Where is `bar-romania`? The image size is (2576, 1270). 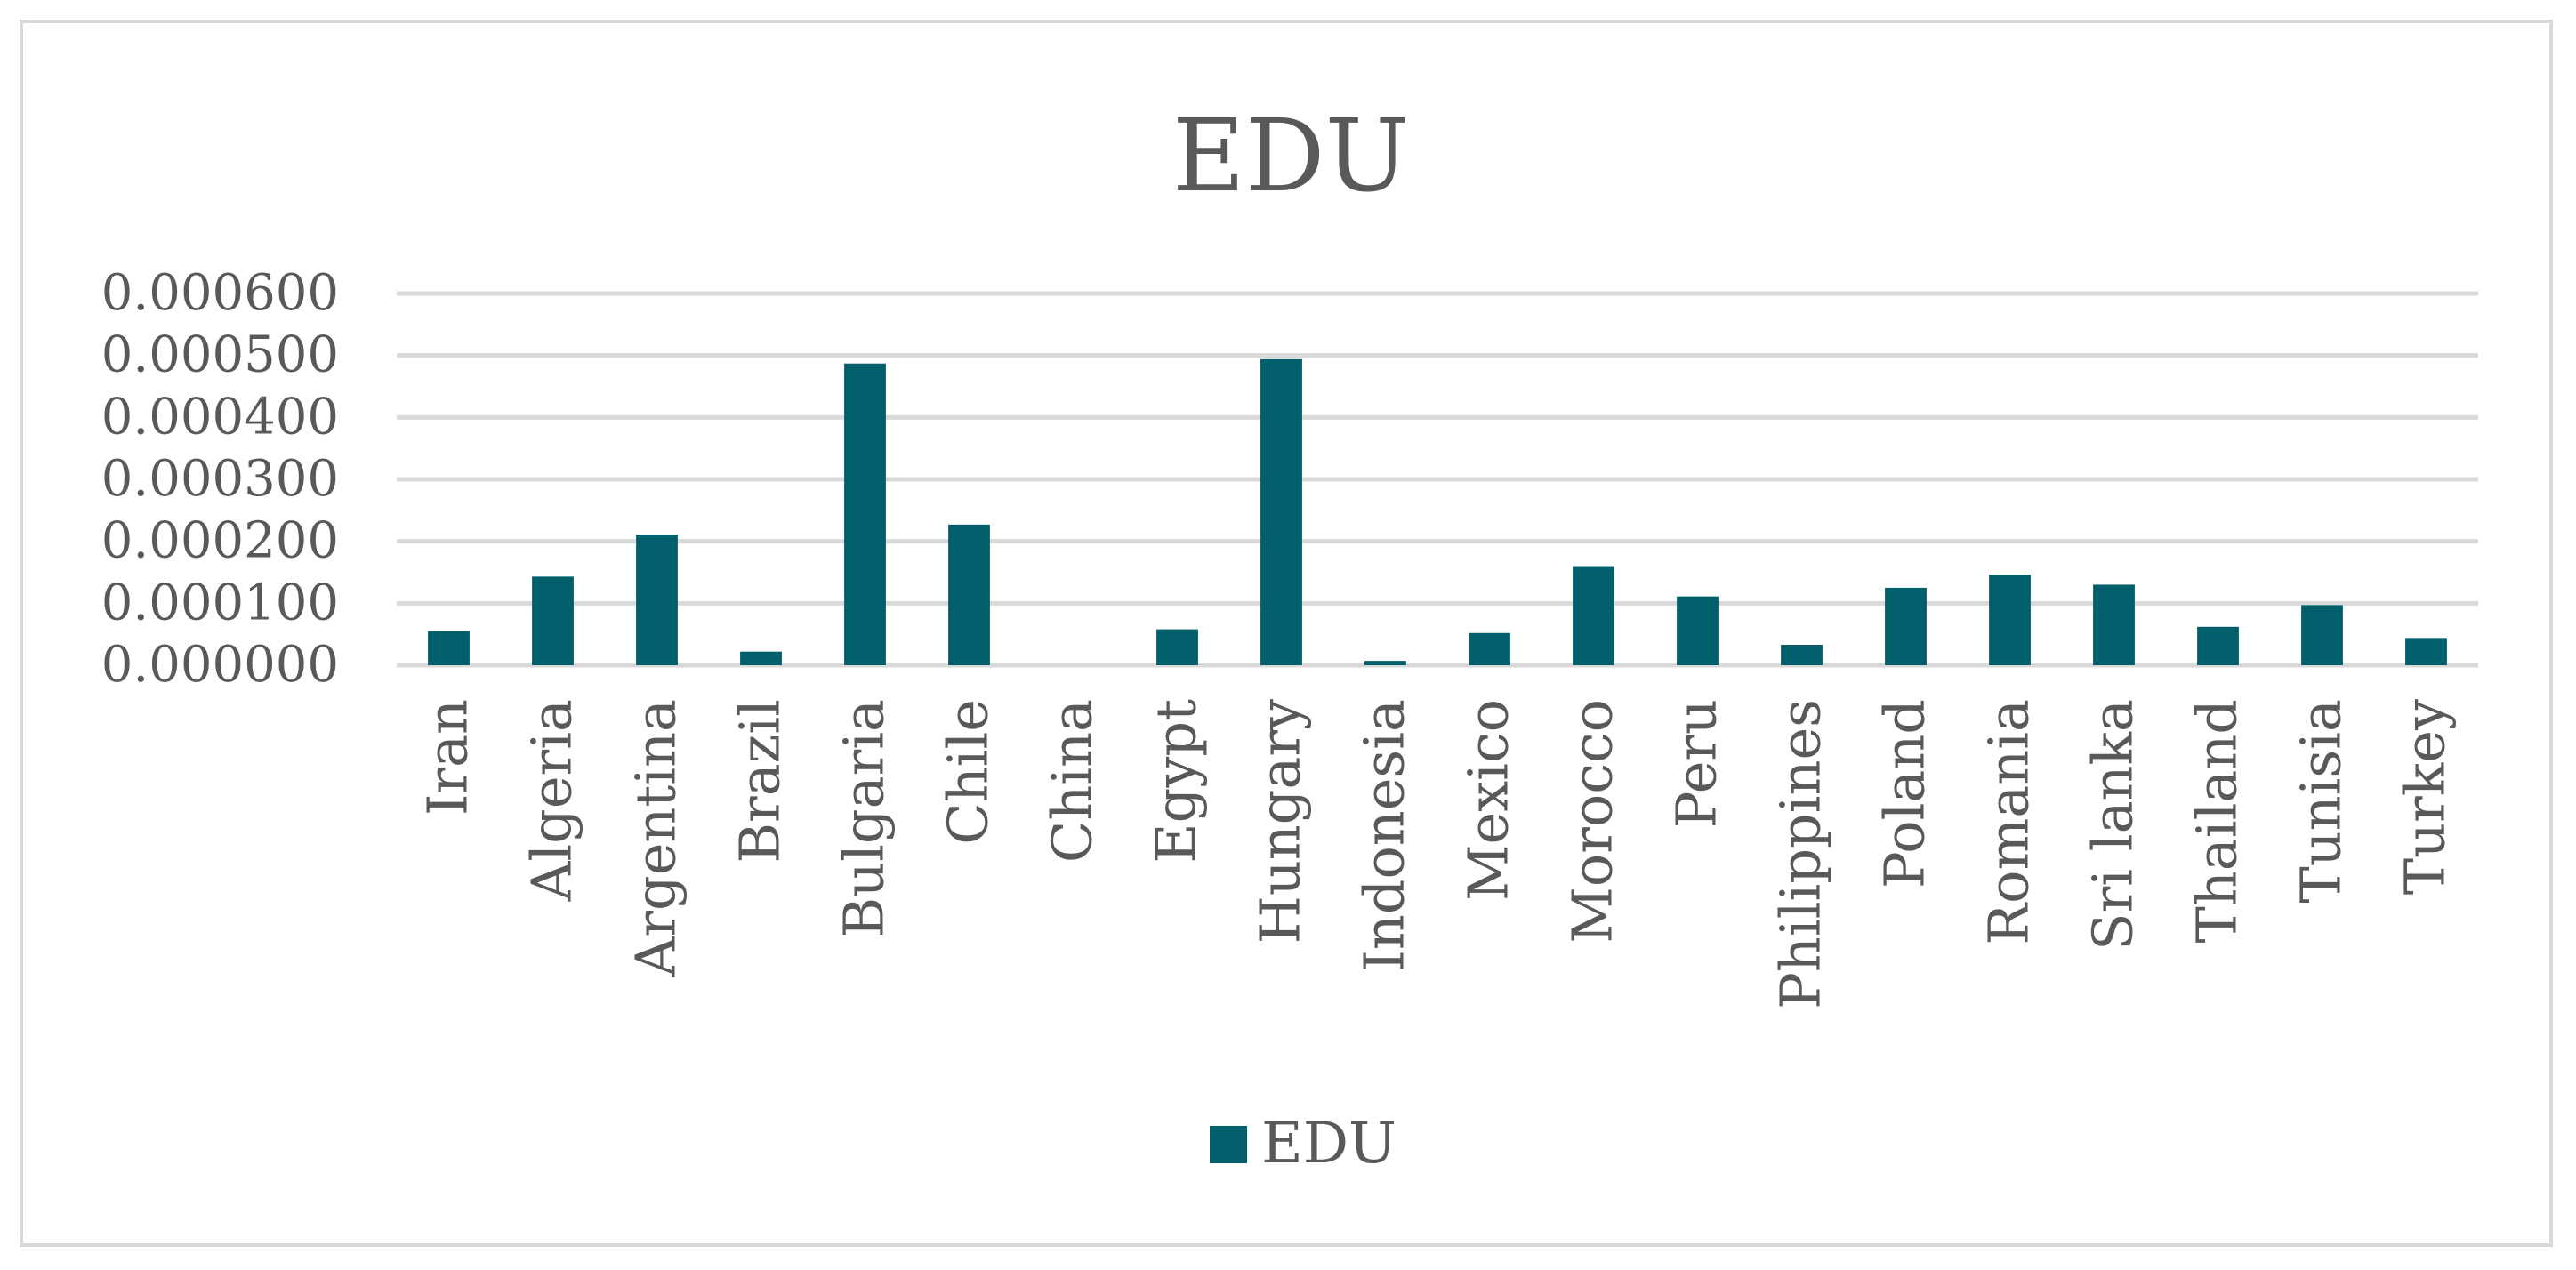
bar-romania is located at coordinates (2010, 620).